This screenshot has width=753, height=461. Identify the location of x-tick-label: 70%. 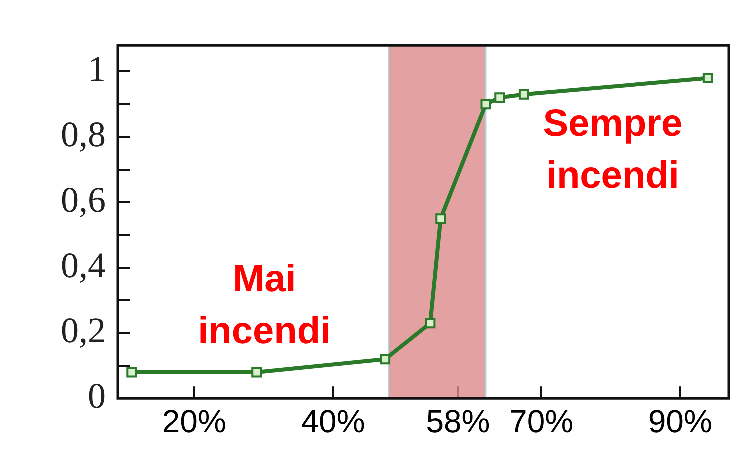
(542, 422).